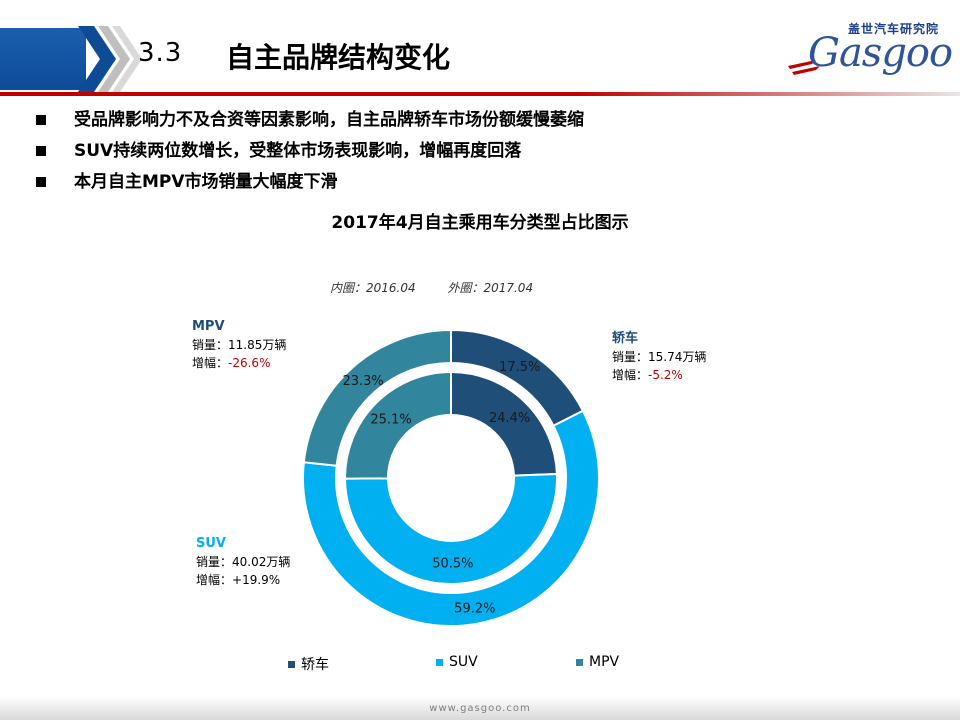  I want to click on callout-name: SUV, so click(211, 543).